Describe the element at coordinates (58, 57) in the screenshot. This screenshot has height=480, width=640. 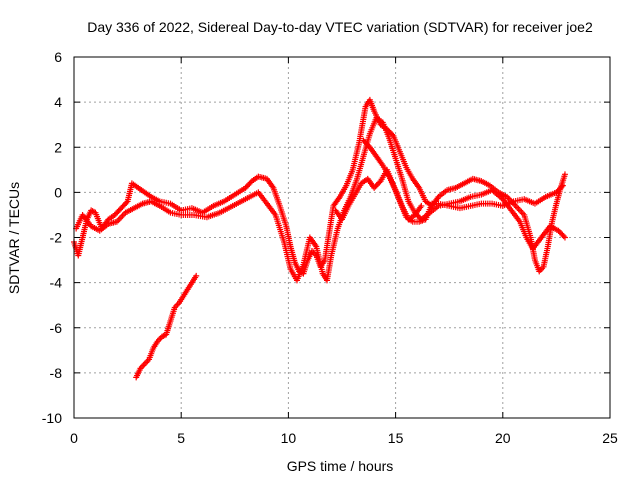
I see `y-tick-label: 6` at that location.